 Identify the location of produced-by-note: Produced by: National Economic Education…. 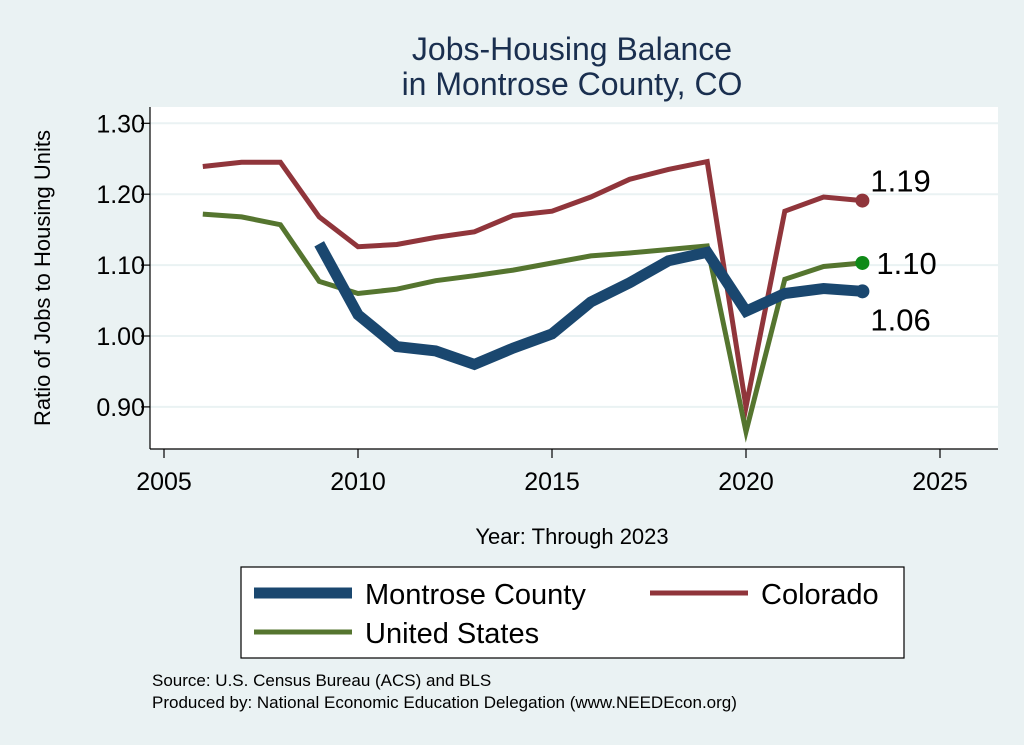
(444, 702).